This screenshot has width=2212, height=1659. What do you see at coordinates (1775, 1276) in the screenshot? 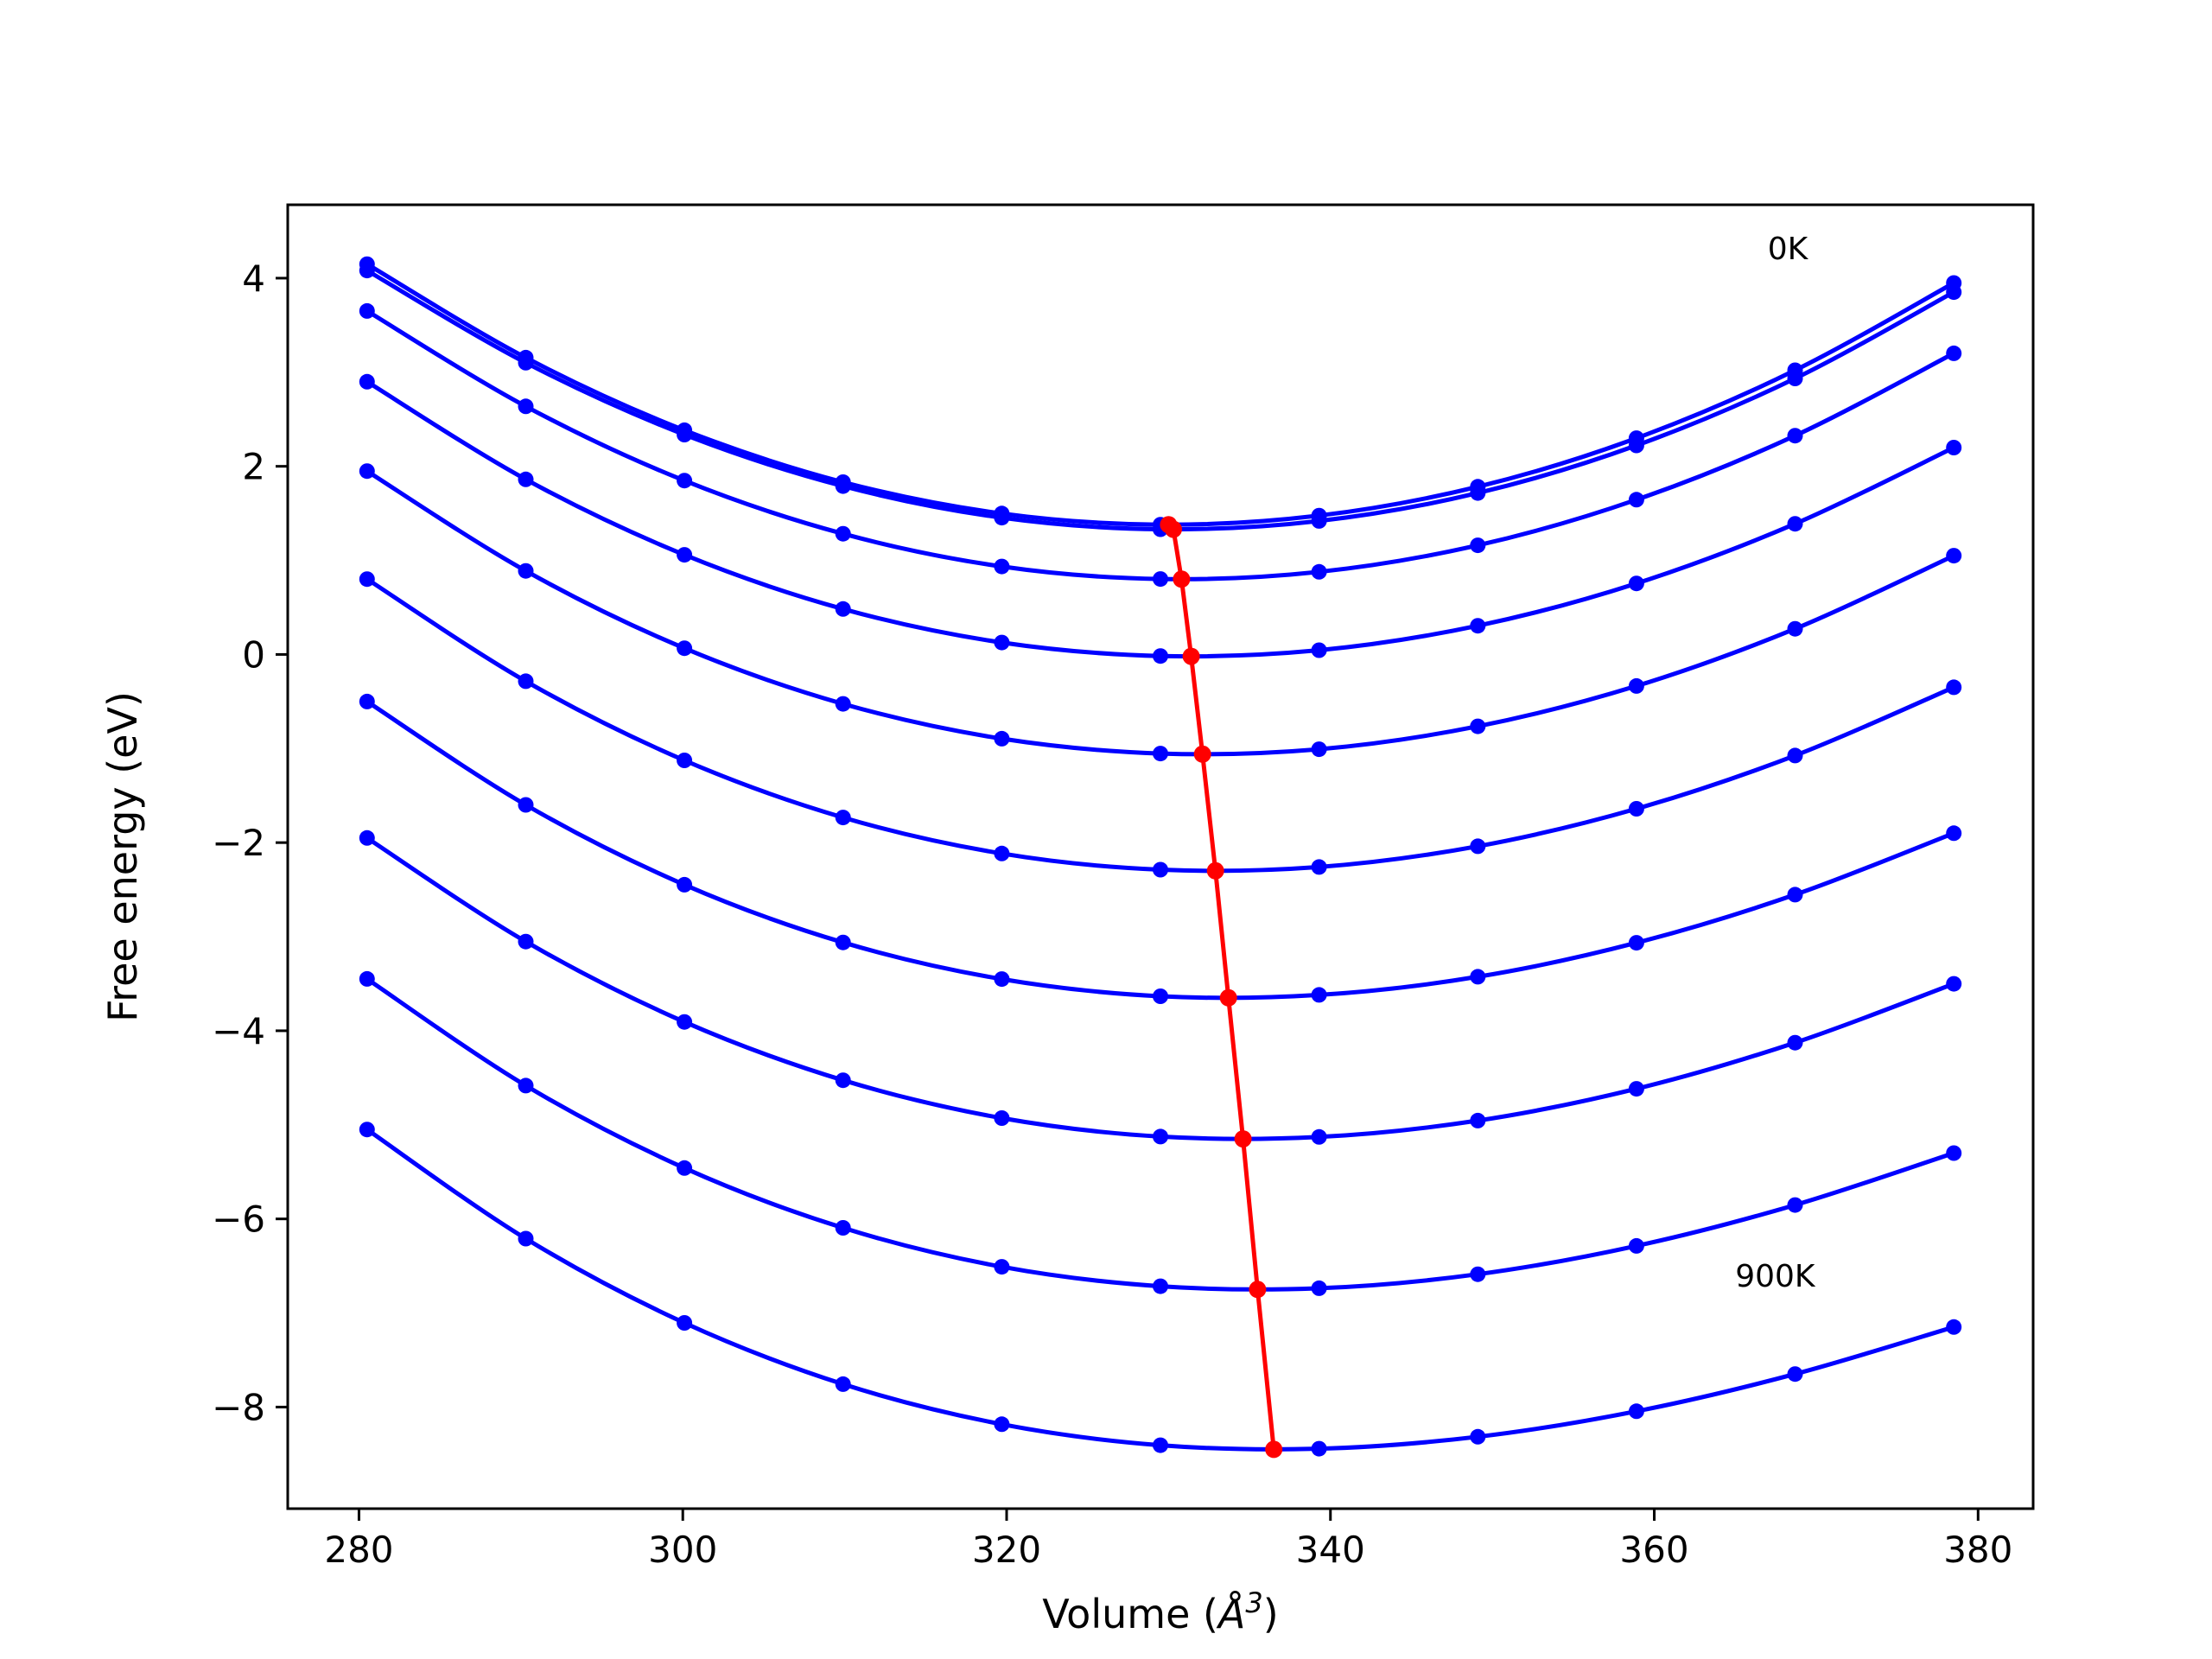
I see `annotation-900K: 900K` at bounding box center [1775, 1276].